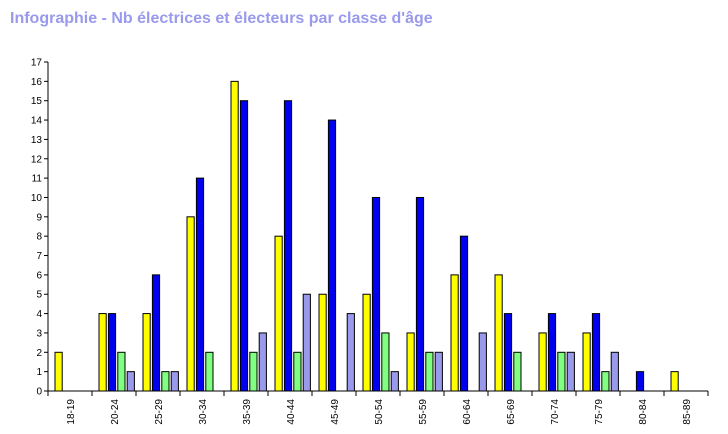 This screenshot has width=728, height=434. Describe the element at coordinates (39, 372) in the screenshot. I see `y-tick-label: 1` at that location.